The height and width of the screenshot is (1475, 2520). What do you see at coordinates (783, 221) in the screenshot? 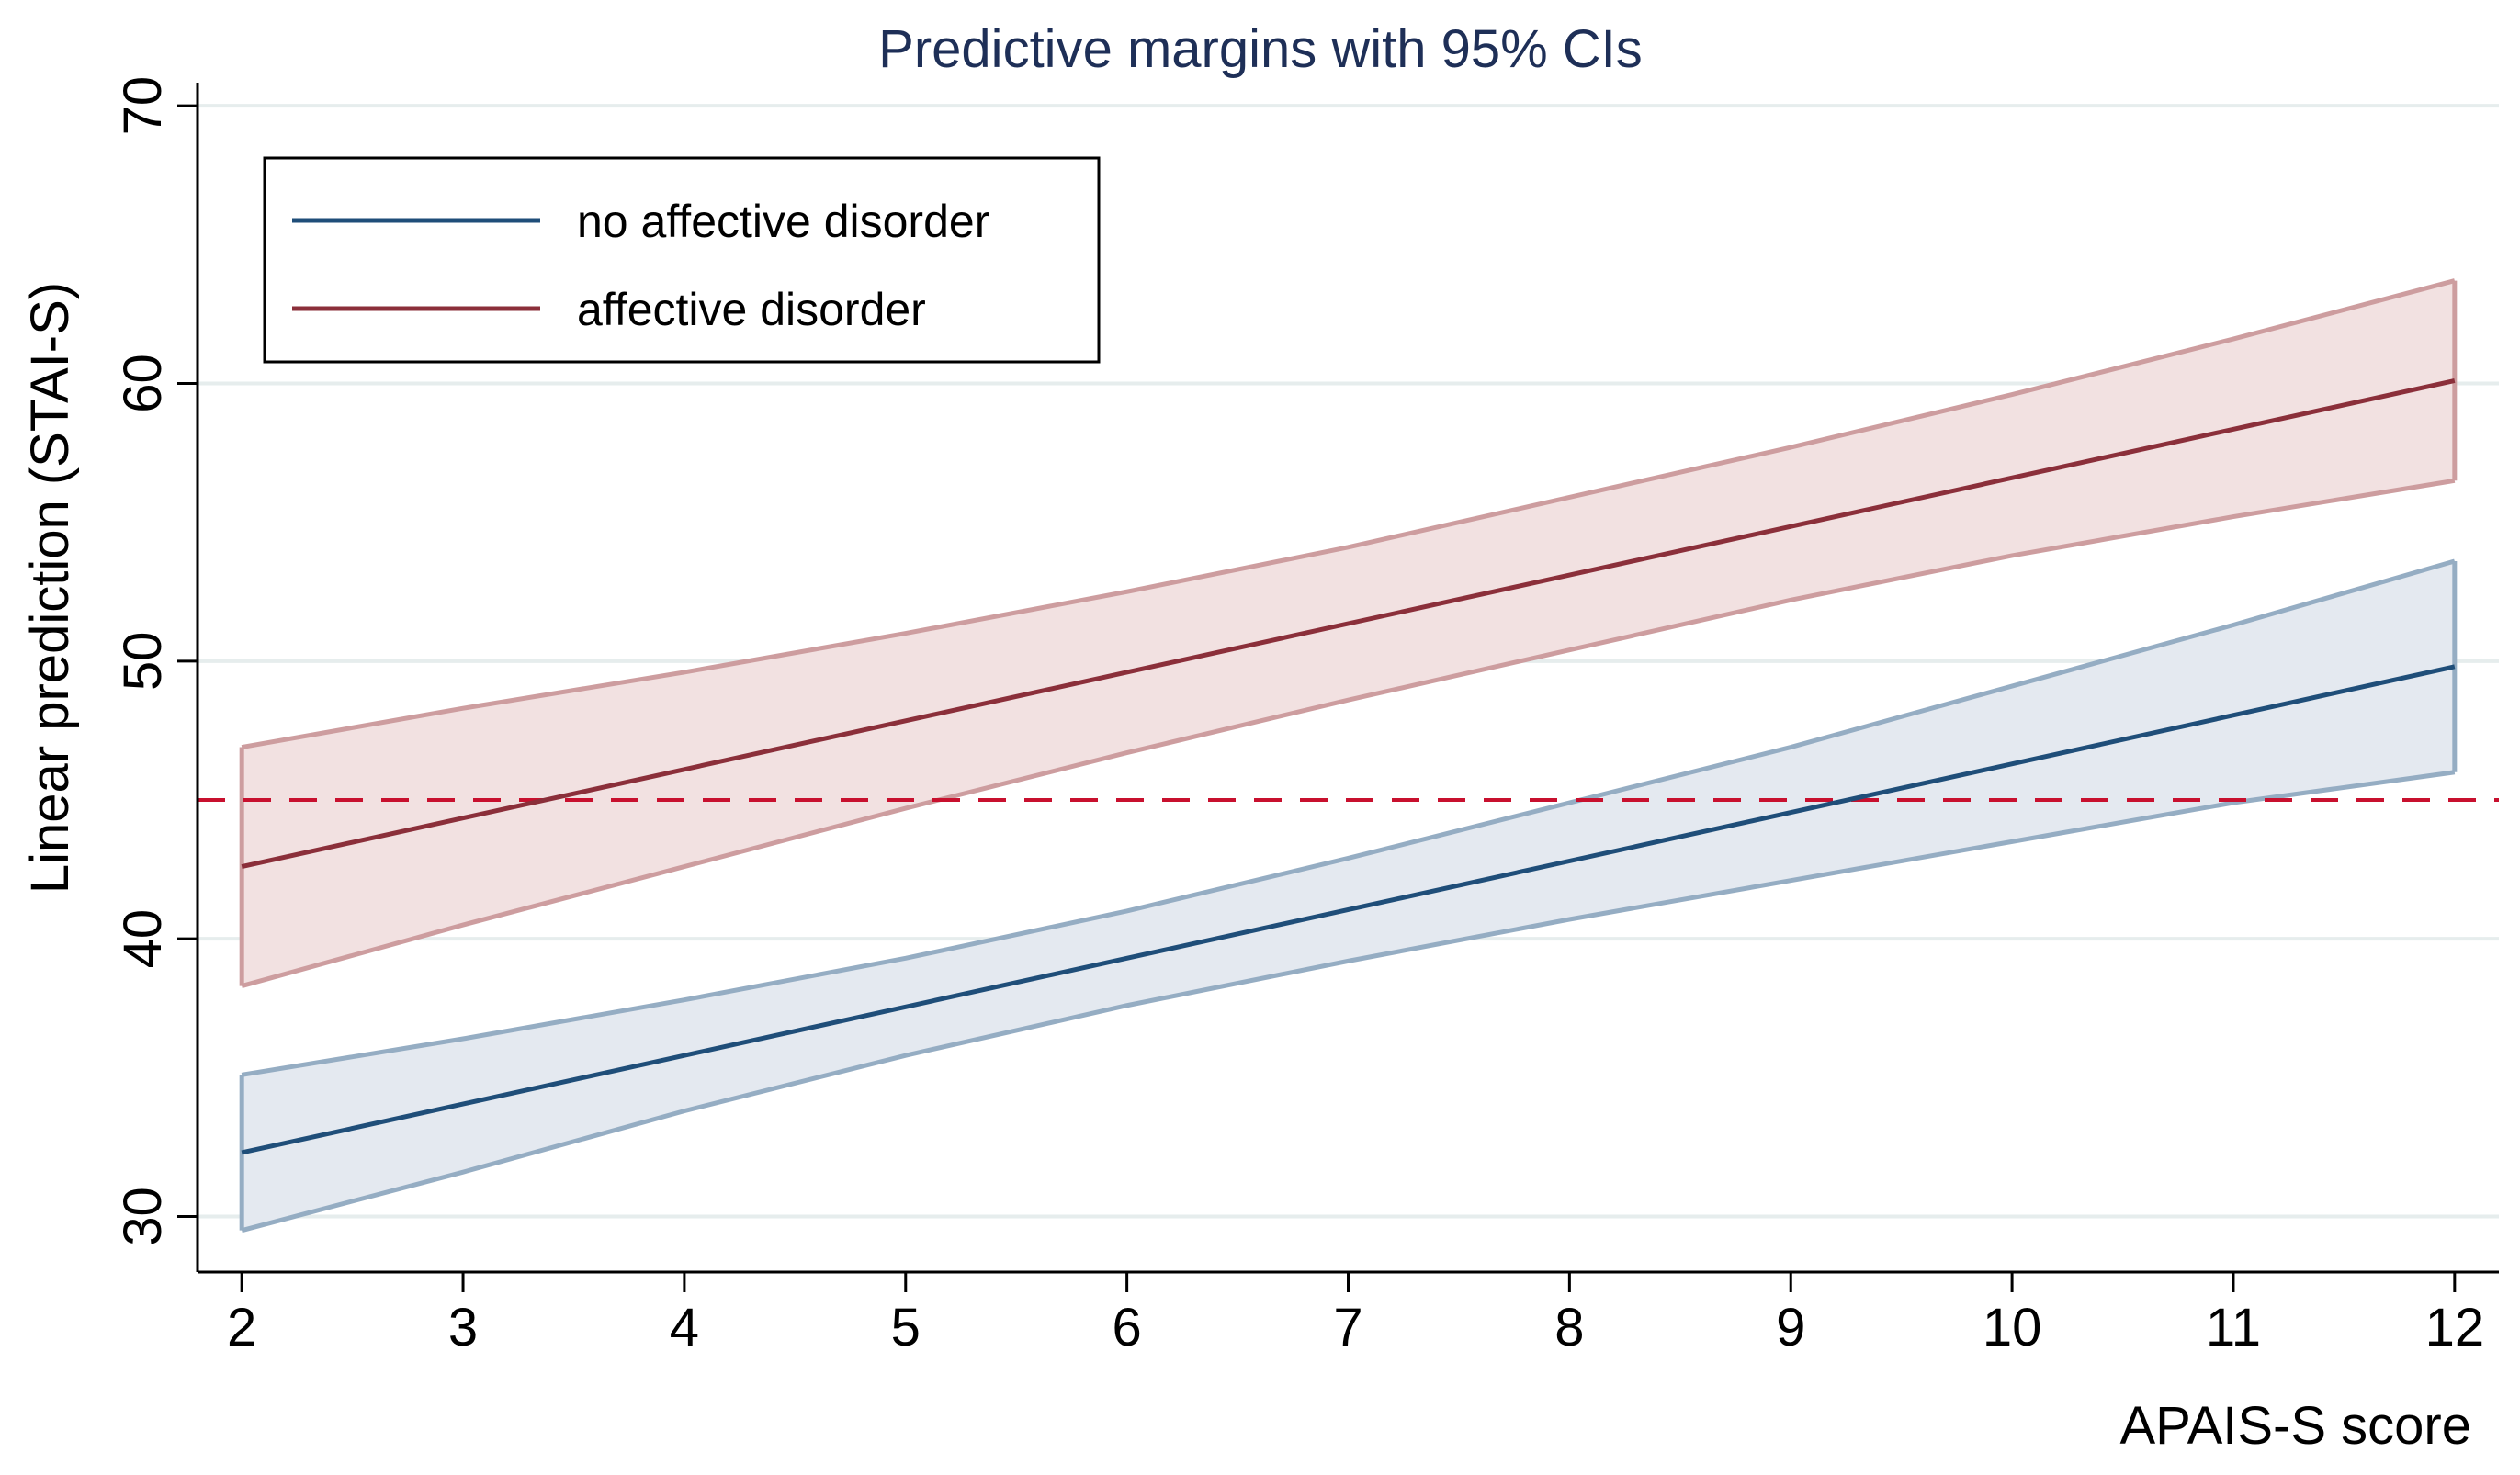
I see `legend-label: no affective disorder` at bounding box center [783, 221].